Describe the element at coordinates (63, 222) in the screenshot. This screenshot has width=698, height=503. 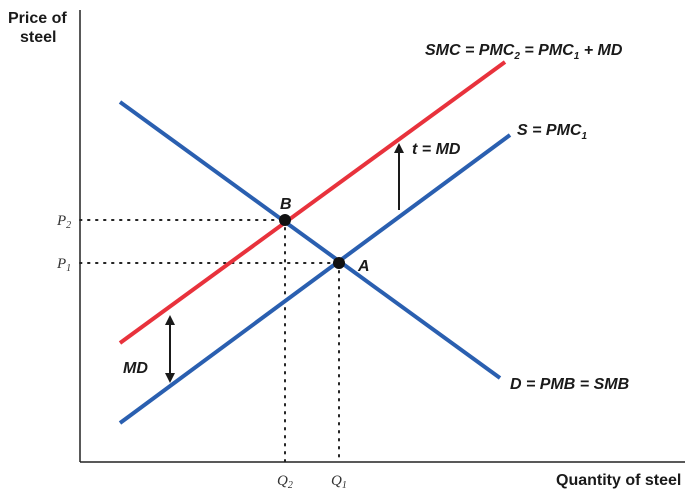
I see `tick-p2: P2` at that location.